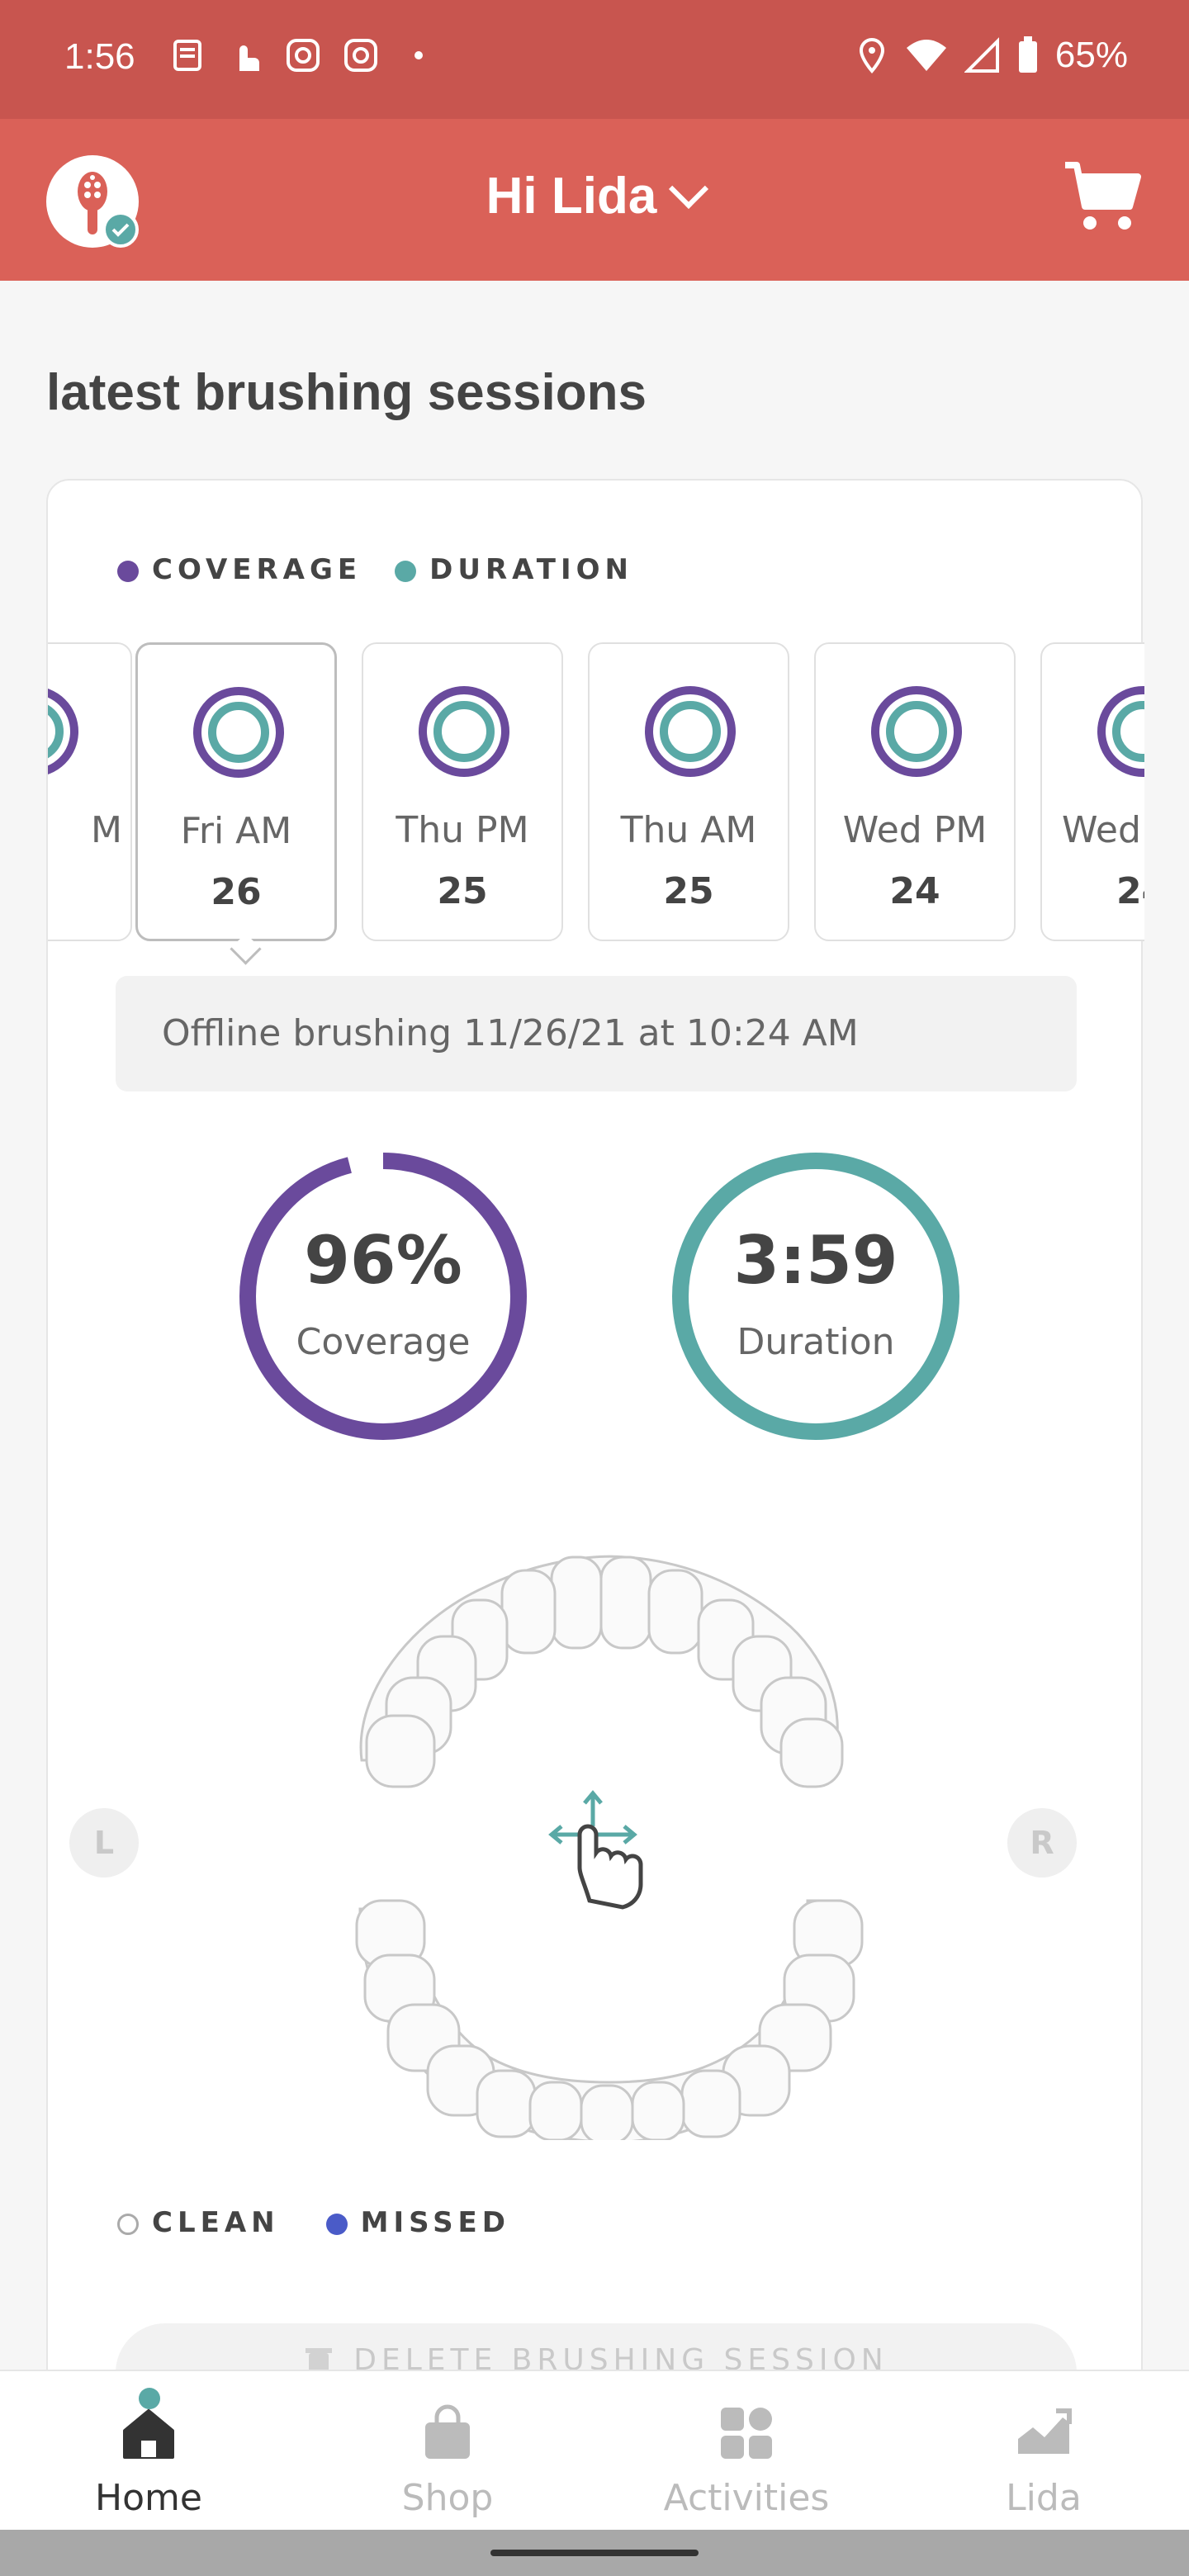 Image resolution: width=1189 pixels, height=2576 pixels. What do you see at coordinates (383, 1260) in the screenshot?
I see `coverage-value: 96%` at bounding box center [383, 1260].